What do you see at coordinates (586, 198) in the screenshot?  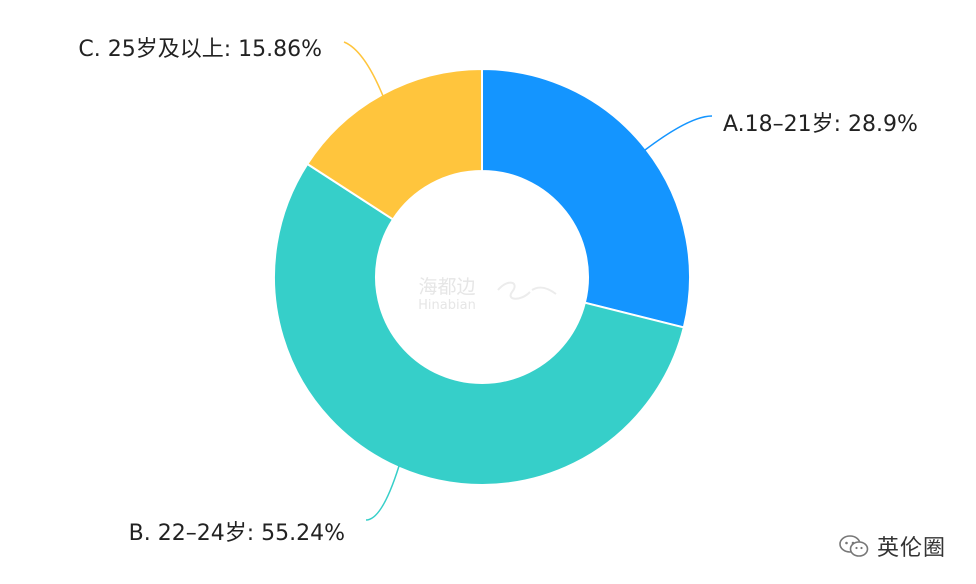 I see `slice-a` at bounding box center [586, 198].